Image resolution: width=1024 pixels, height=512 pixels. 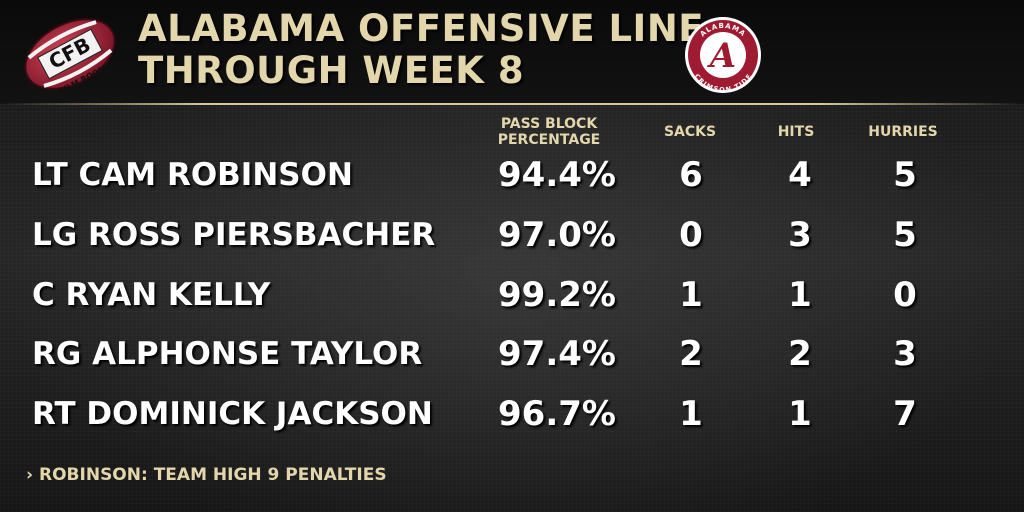 I want to click on alabama-script-a-logo-icon: ALABAMA CRIMSON TIDE A, so click(x=723, y=55).